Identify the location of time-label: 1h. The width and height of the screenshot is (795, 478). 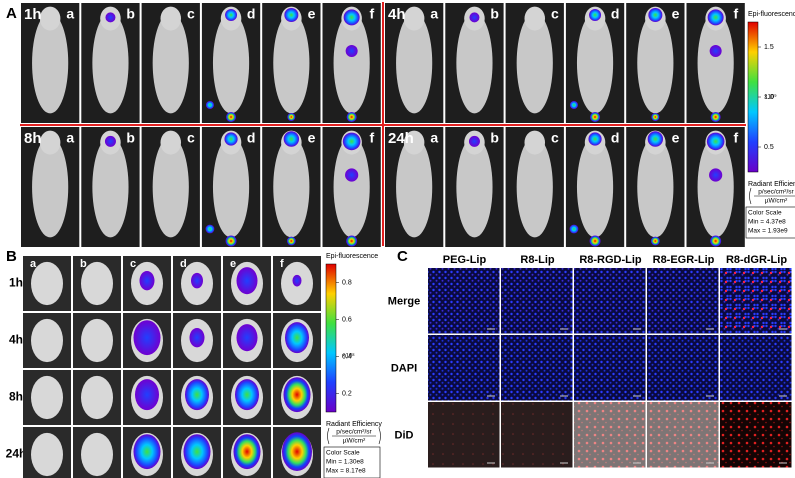
(33, 14).